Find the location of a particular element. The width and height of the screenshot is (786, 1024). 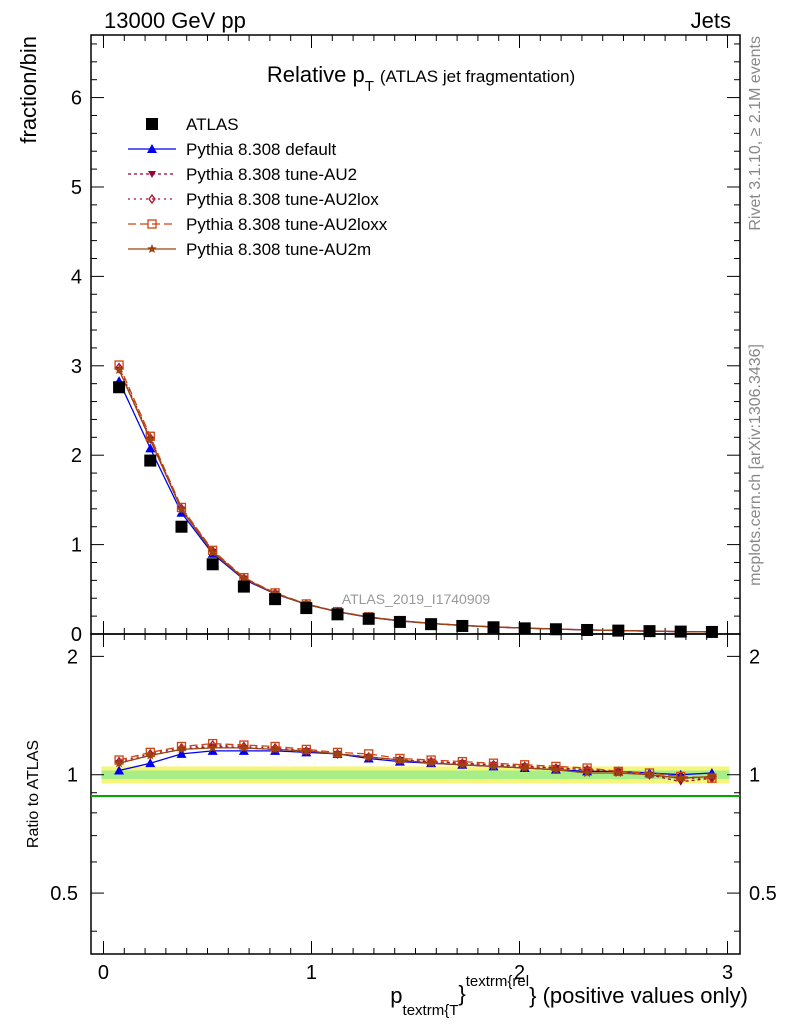

legend-entry-2: Pythia 8.308 tune-AU2 is located at coordinates (242, 174).